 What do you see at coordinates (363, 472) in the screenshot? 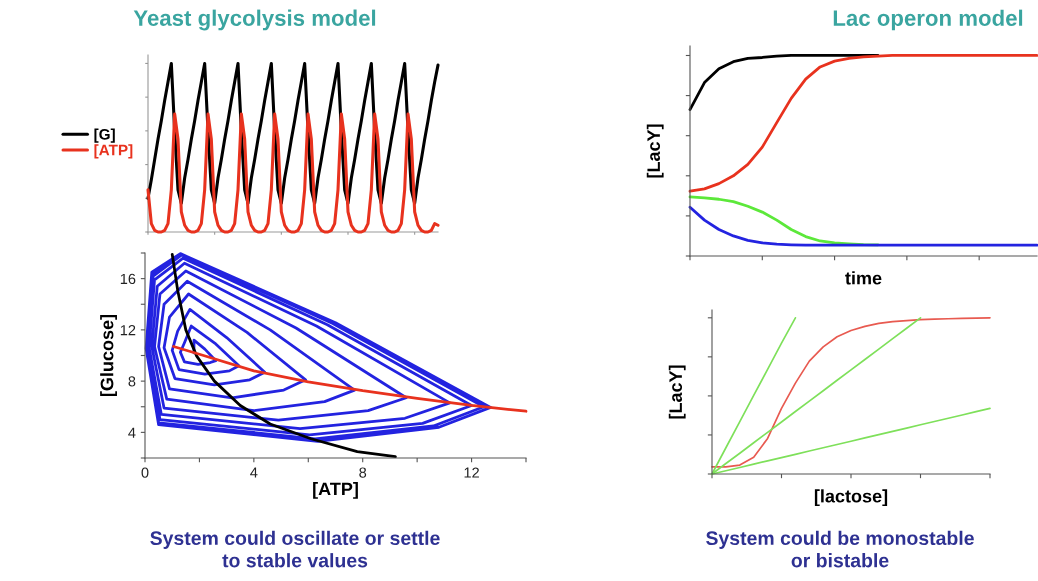
I see `x-tick-label: 8` at bounding box center [363, 472].